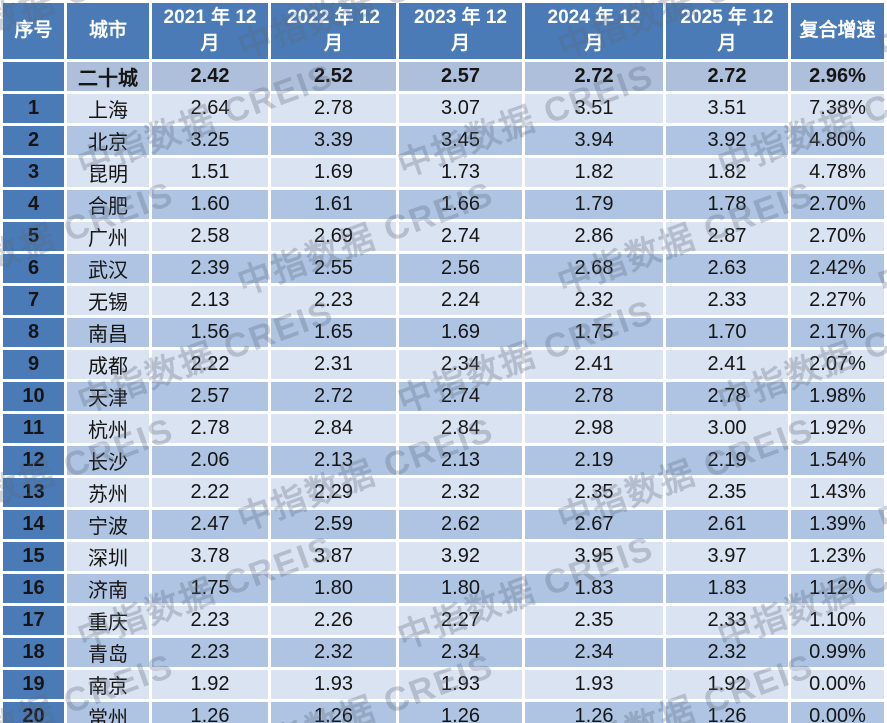 This screenshot has width=887, height=723. I want to click on table-row-18-city-cell: 青岛, so click(108, 652).